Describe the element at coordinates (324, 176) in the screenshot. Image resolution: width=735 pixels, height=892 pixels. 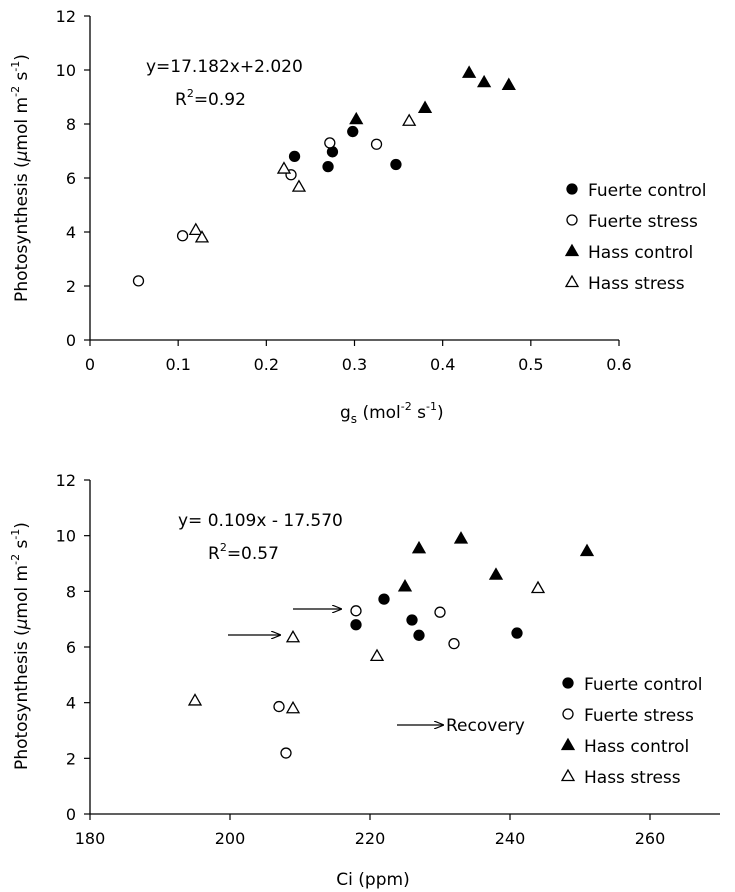
I see `points` at that location.